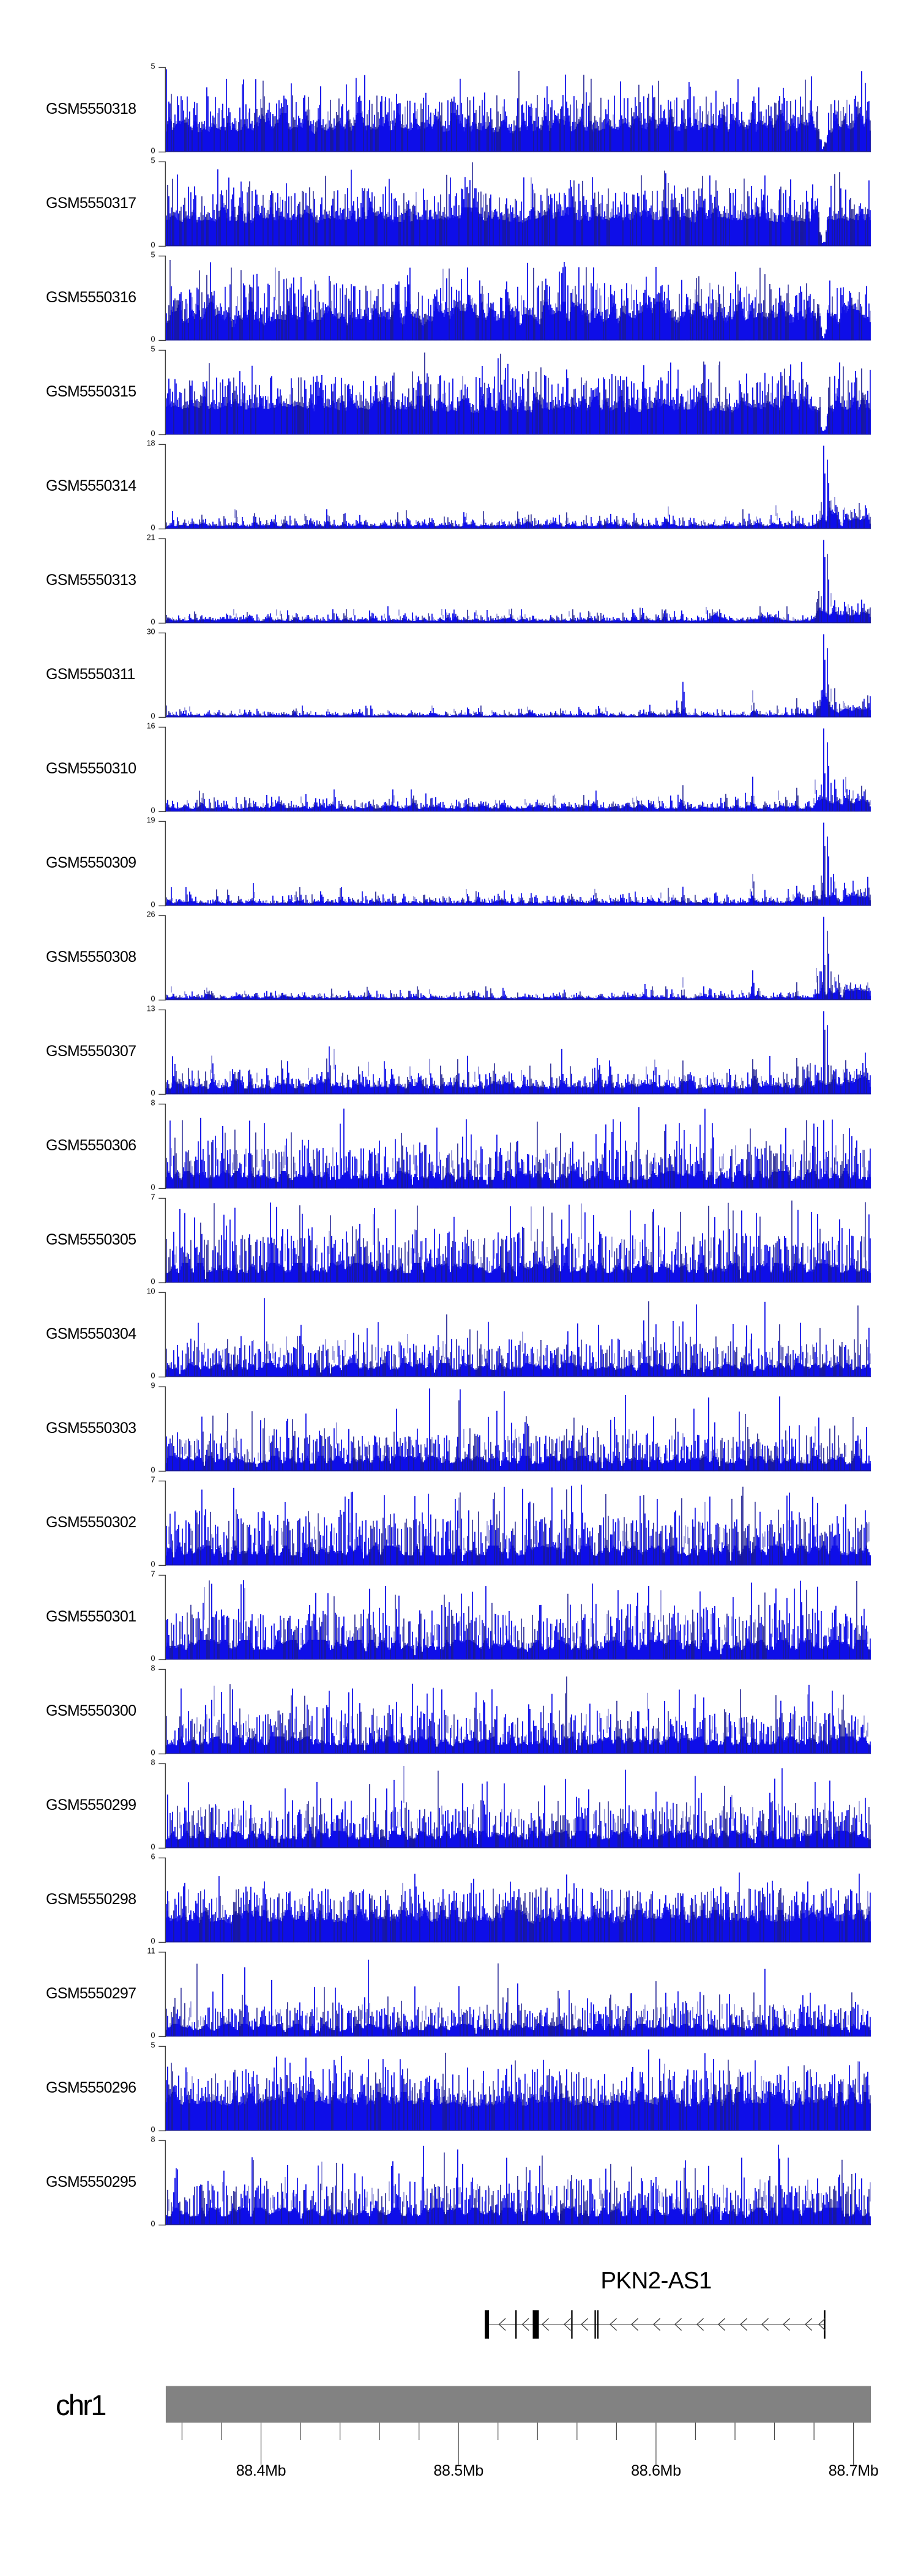  Describe the element at coordinates (91, 391) in the screenshot. I see `svg-text: GSM5550315` at that location.